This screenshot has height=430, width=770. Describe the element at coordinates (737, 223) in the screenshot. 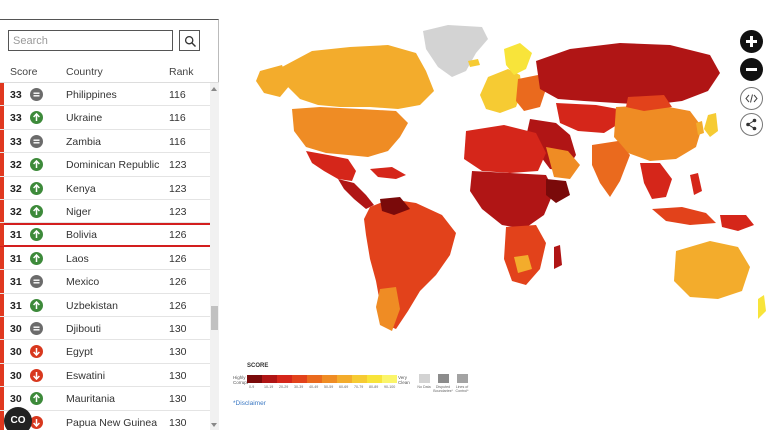

I see `papua-new-guinea-region` at that location.